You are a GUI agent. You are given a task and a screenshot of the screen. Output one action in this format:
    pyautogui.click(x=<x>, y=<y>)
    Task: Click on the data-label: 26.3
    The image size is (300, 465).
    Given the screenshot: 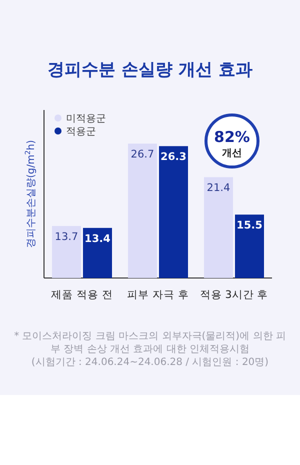 What is the action you would take?
    pyautogui.click(x=173, y=157)
    